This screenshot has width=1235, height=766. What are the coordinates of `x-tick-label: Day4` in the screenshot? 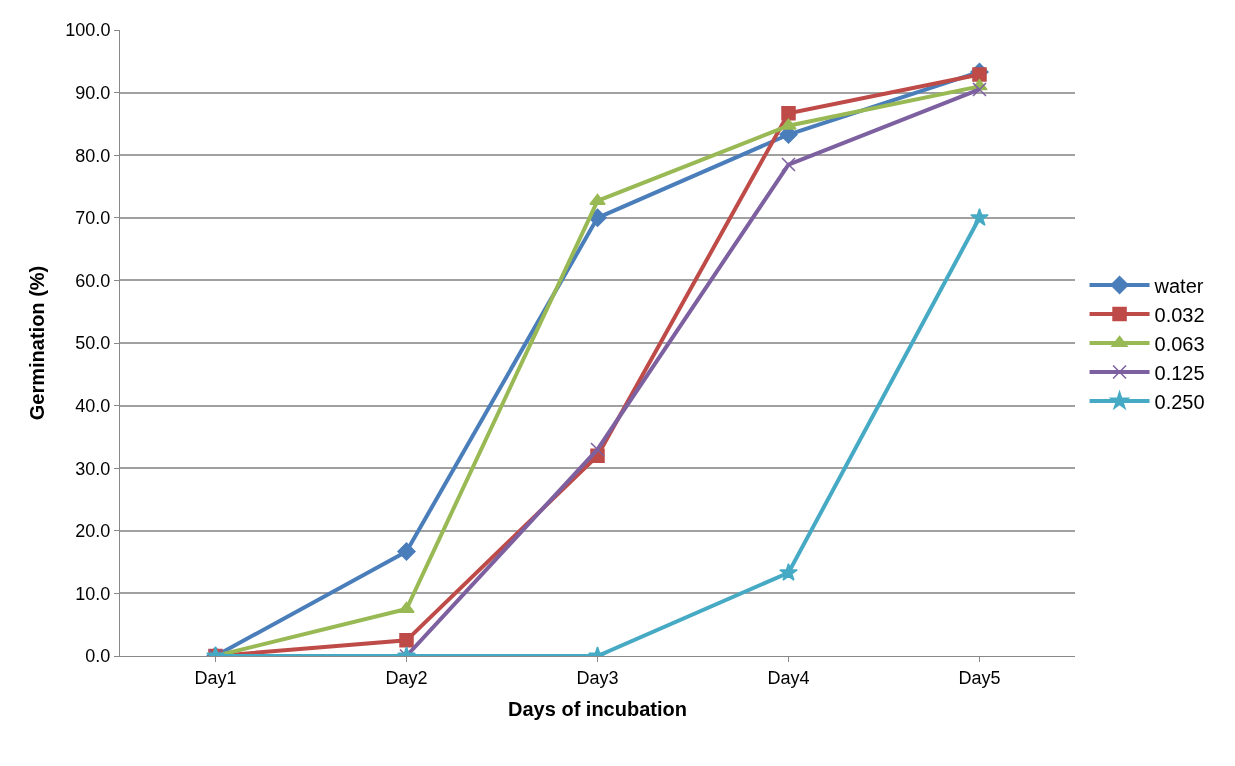 It's located at (788, 677).